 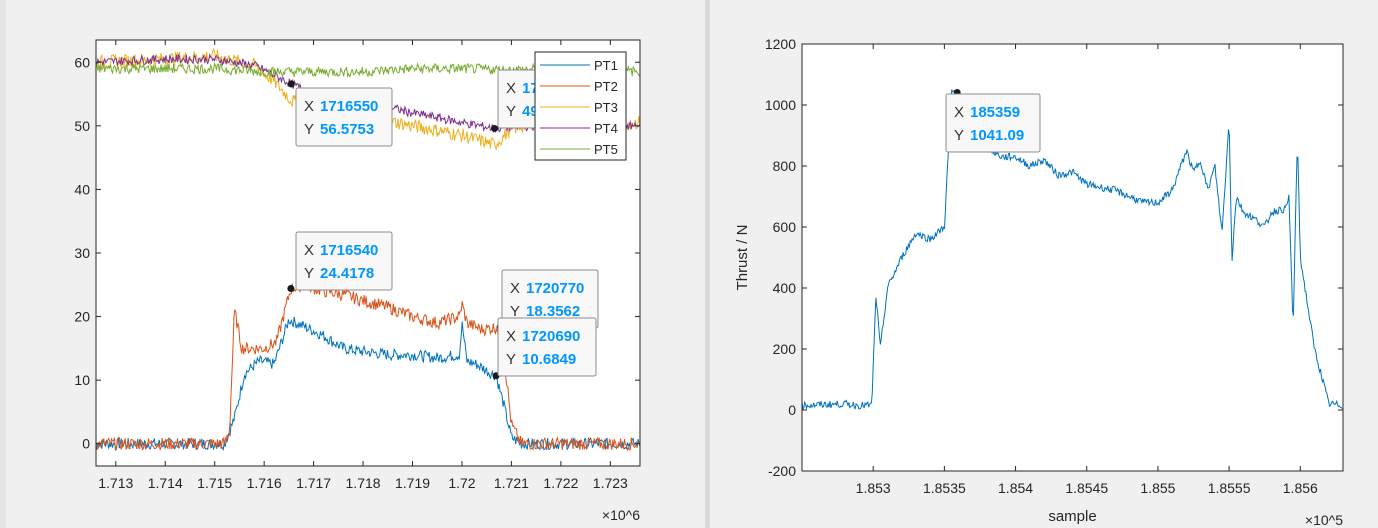 I want to click on y-tick-label: 50, so click(x=82, y=126).